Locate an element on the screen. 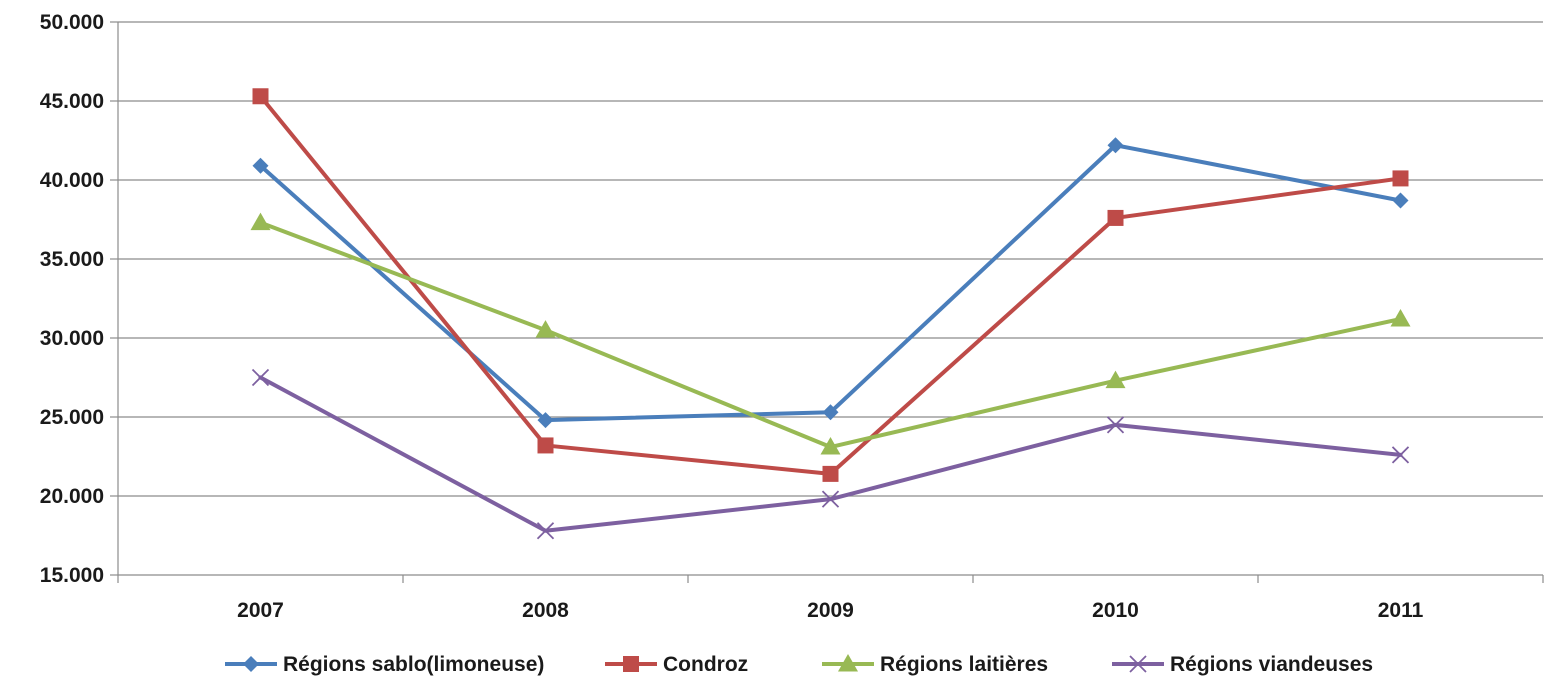  data-point-1-2010 is located at coordinates (1115, 217).